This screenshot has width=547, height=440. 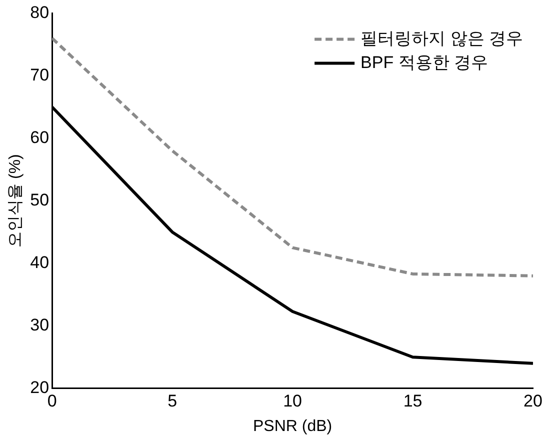 What do you see at coordinates (292, 426) in the screenshot?
I see `x-axis-title: PSNR (dB)` at bounding box center [292, 426].